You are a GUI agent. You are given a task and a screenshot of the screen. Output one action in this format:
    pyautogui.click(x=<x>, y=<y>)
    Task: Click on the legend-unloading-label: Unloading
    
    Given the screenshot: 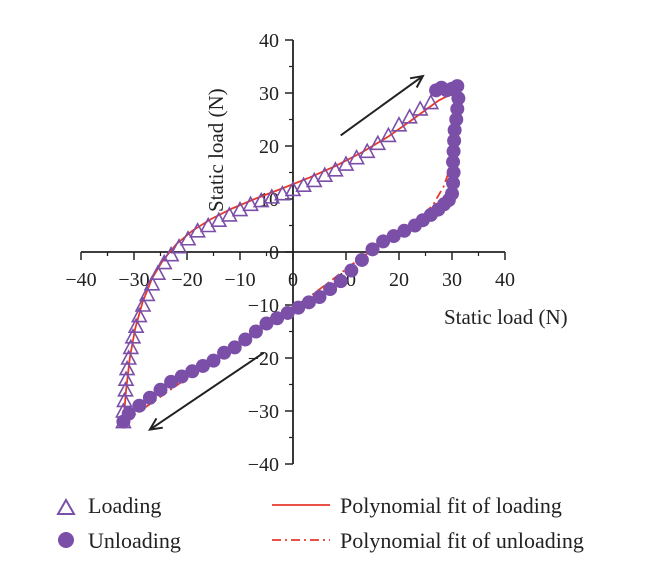 What is the action you would take?
    pyautogui.click(x=134, y=540)
    